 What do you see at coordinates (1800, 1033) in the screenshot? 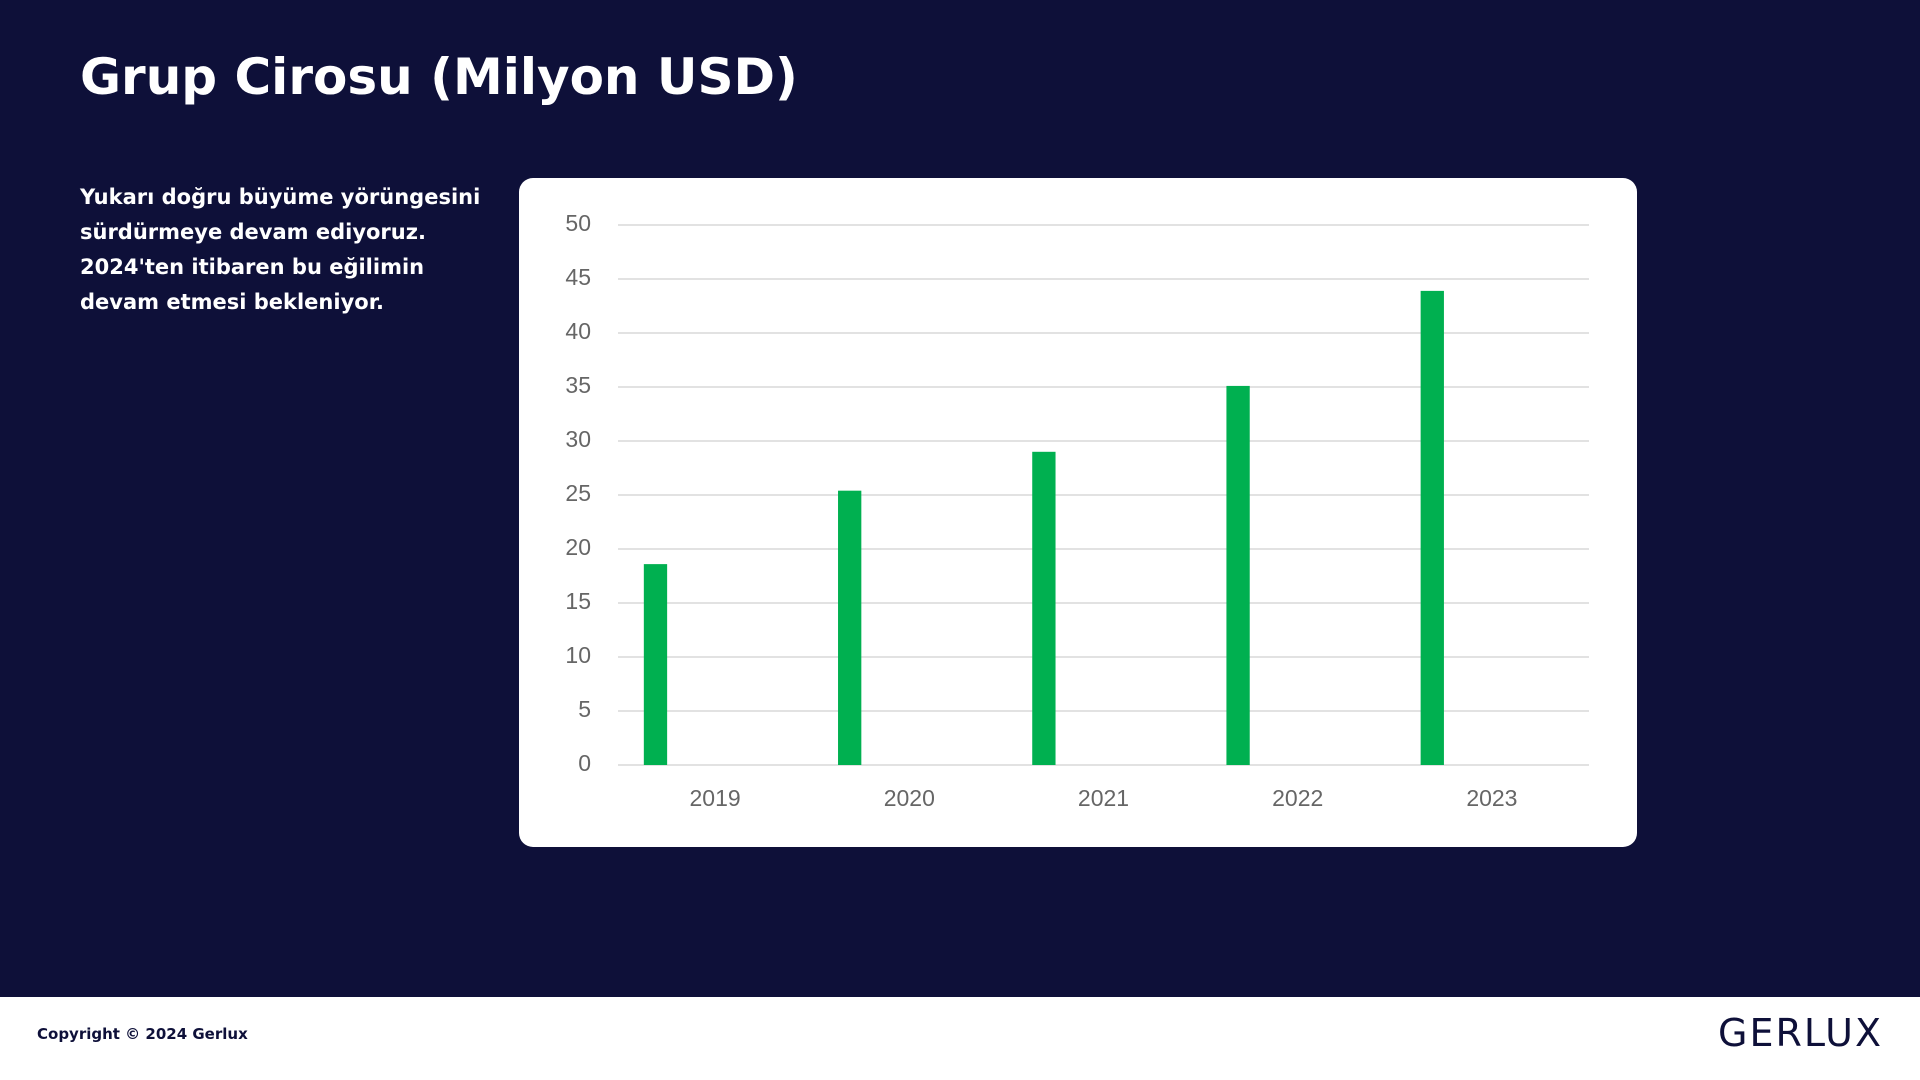
I see `logo: GERLUX` at bounding box center [1800, 1033].